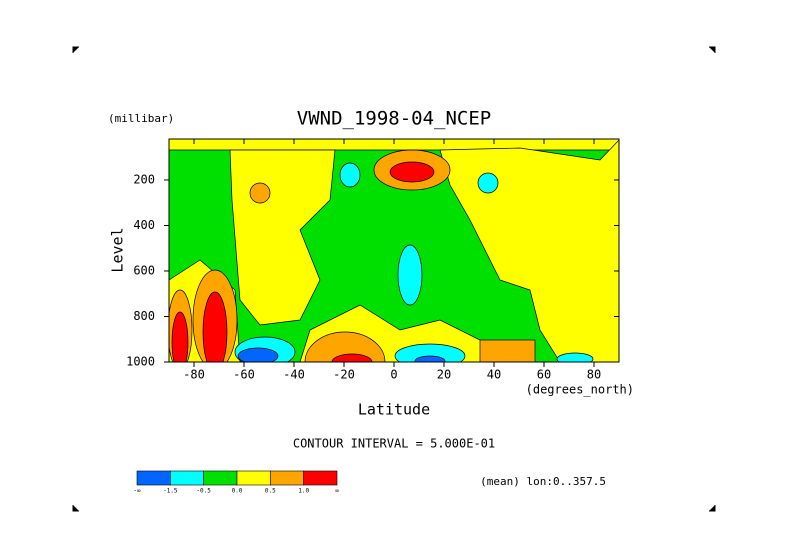  What do you see at coordinates (337, 491) in the screenshot?
I see `colorbar-label: ∞` at bounding box center [337, 491].